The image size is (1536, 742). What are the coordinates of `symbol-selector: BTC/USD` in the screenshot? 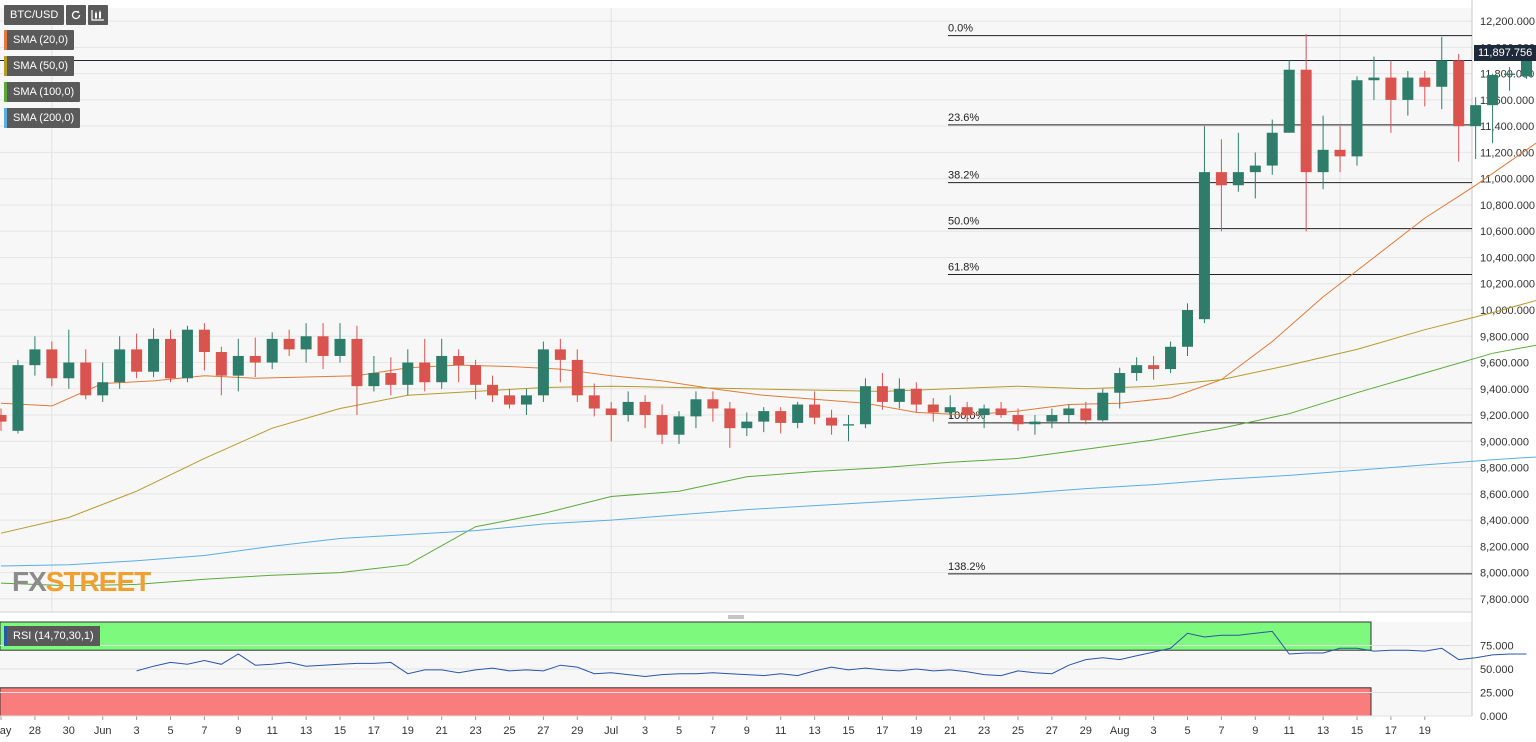 It's located at (34, 15).